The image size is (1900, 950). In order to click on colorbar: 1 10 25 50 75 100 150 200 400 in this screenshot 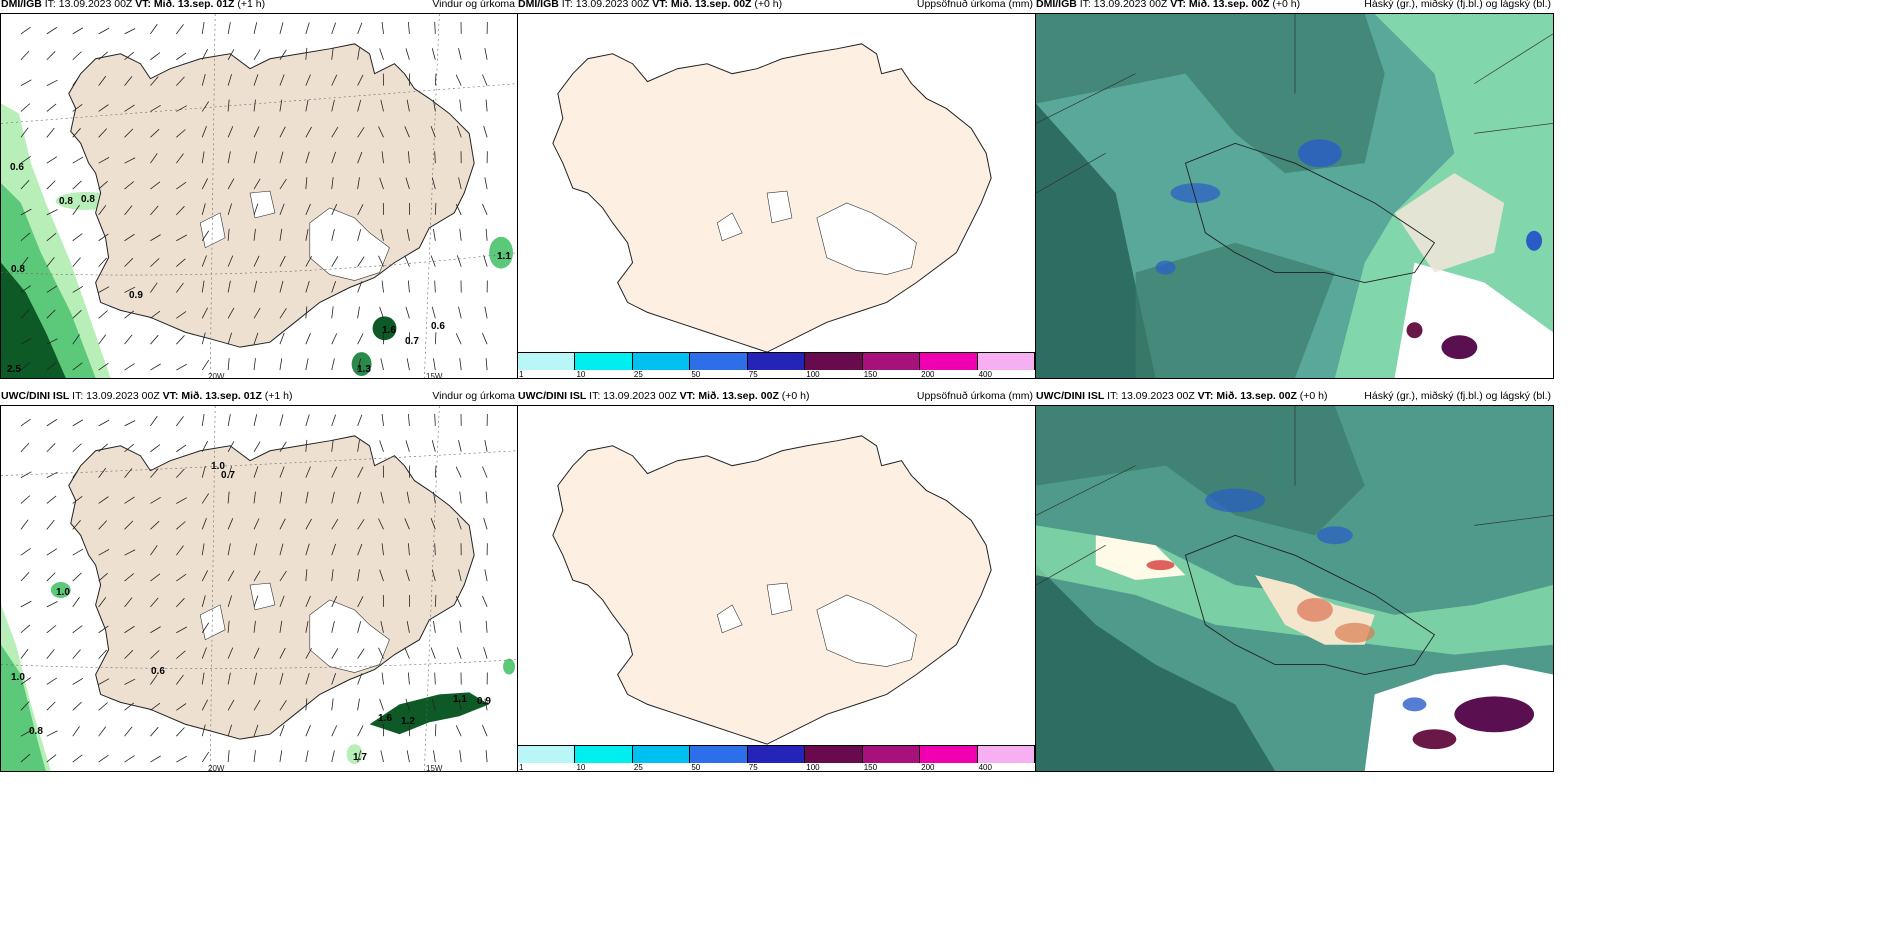, I will do `click(776, 365)`.